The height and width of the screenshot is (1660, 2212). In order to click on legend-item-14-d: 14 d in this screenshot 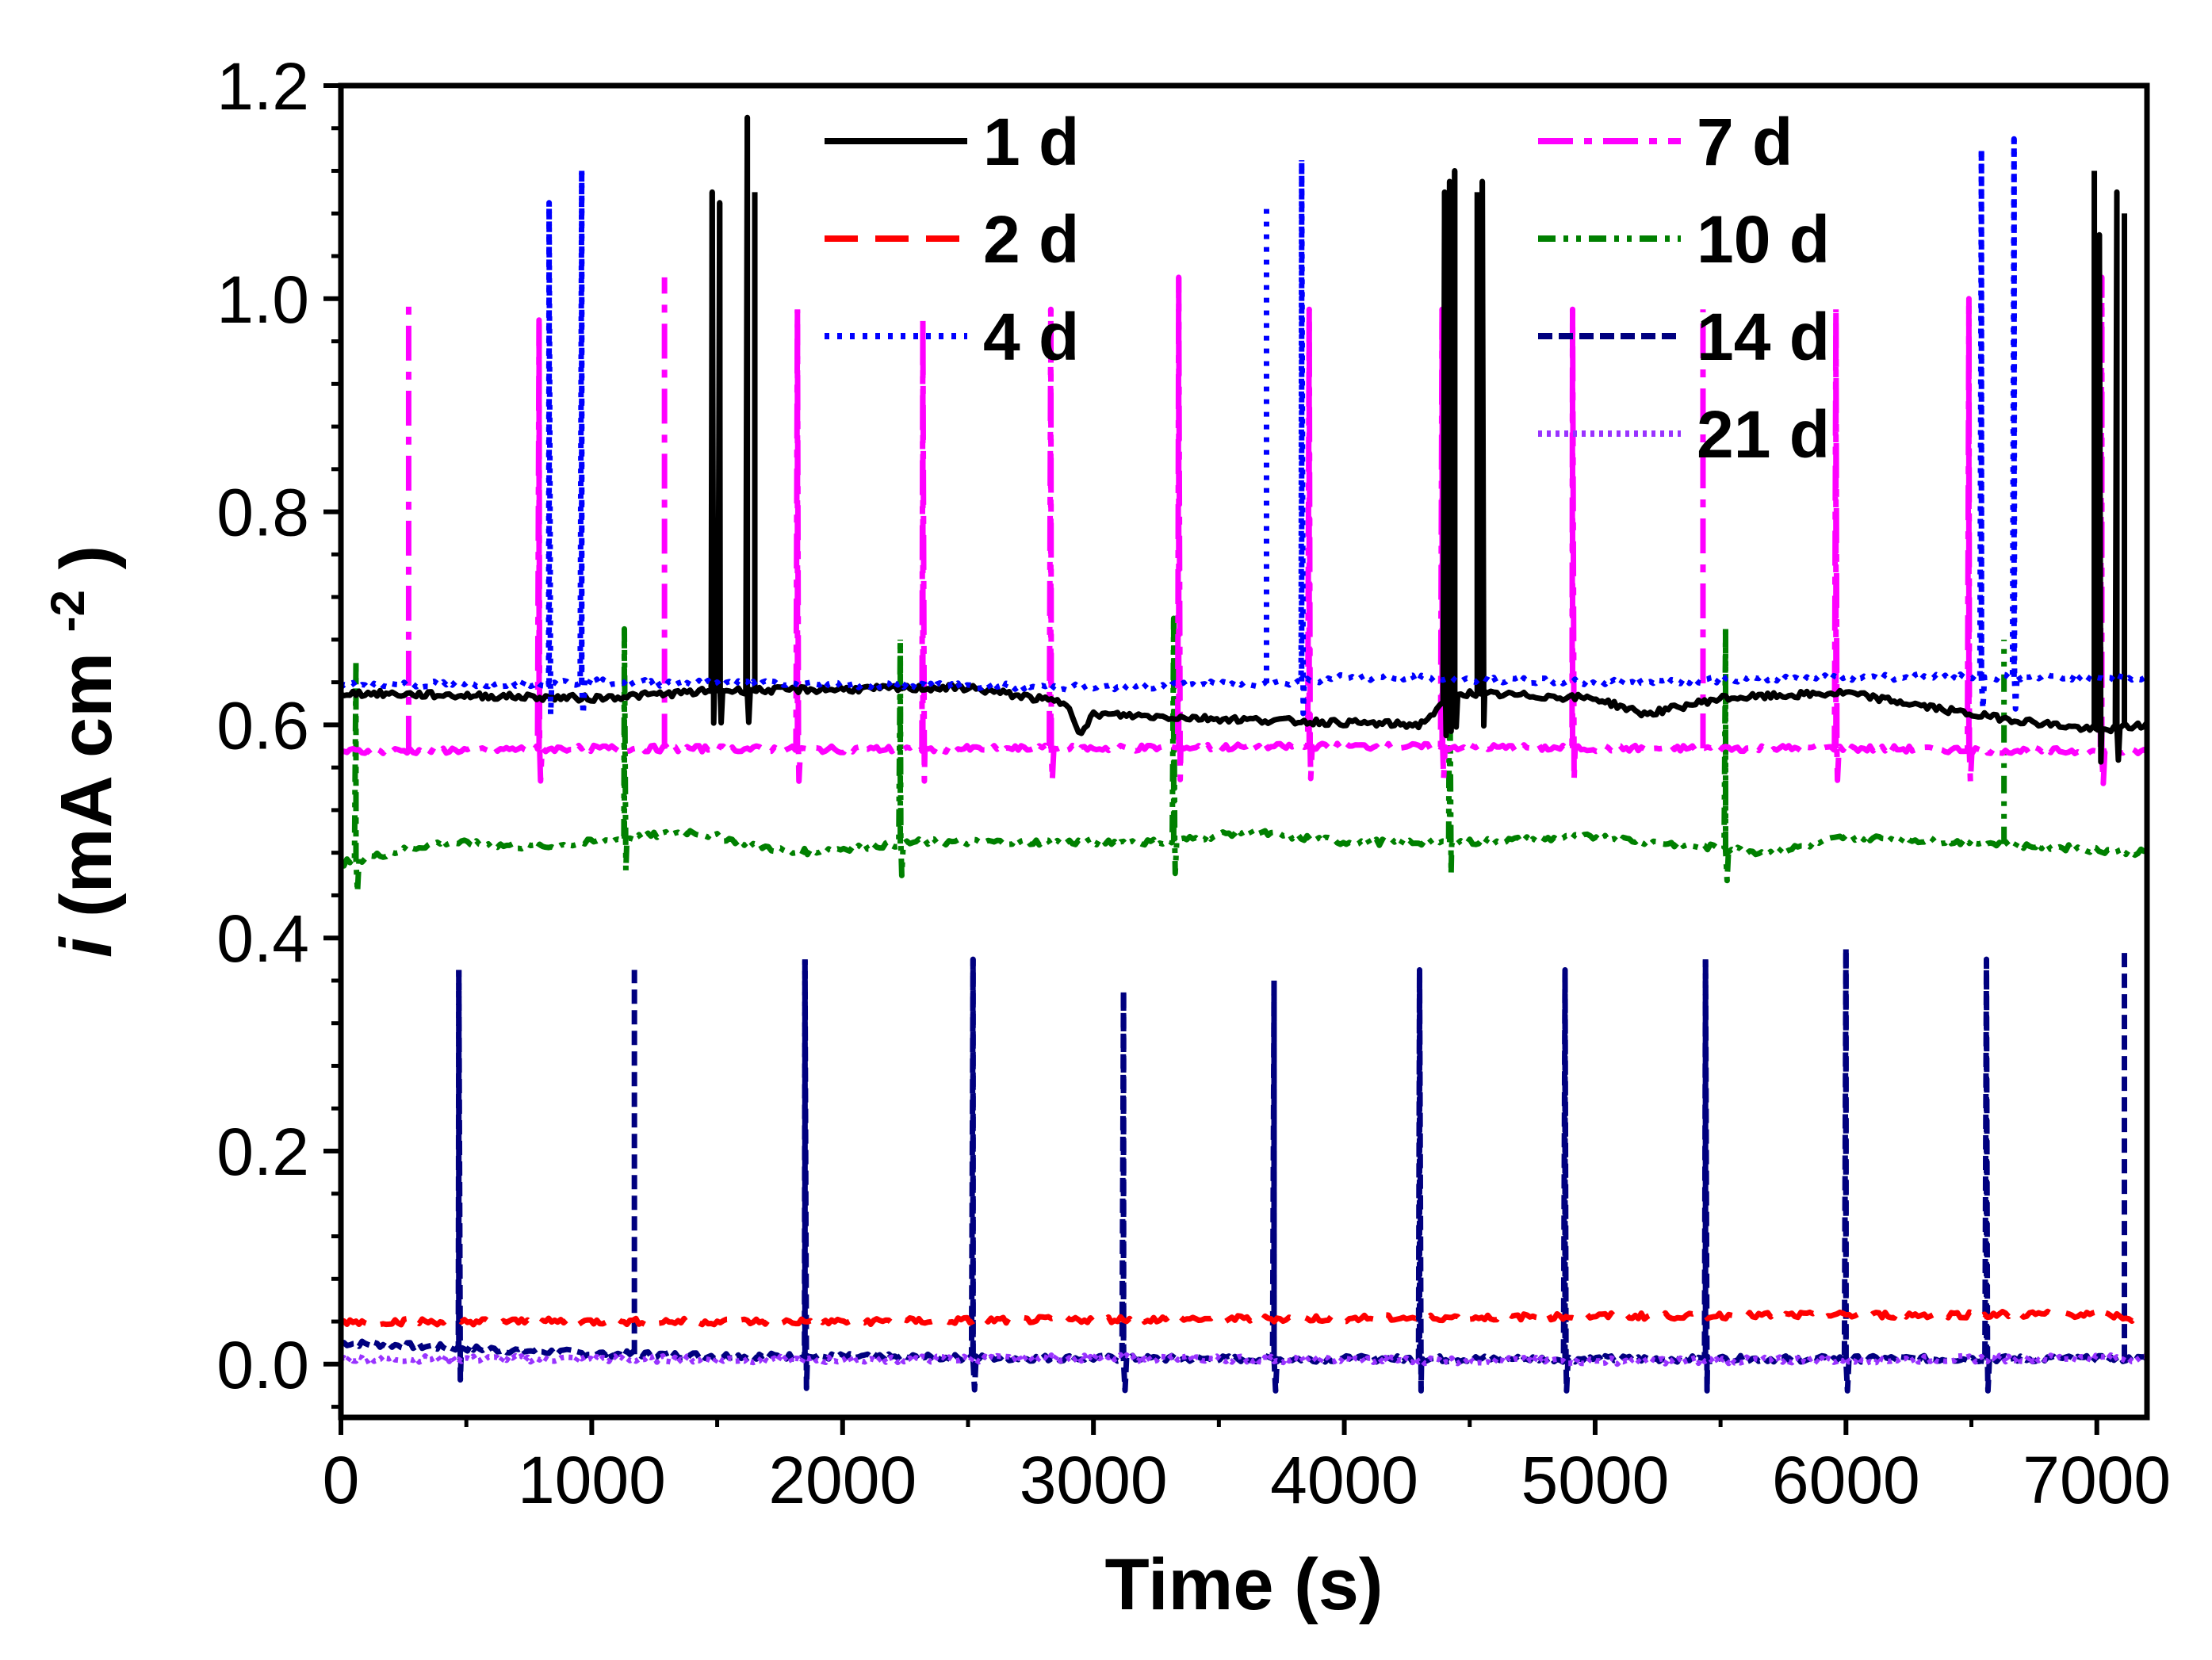, I will do `click(1684, 337)`.